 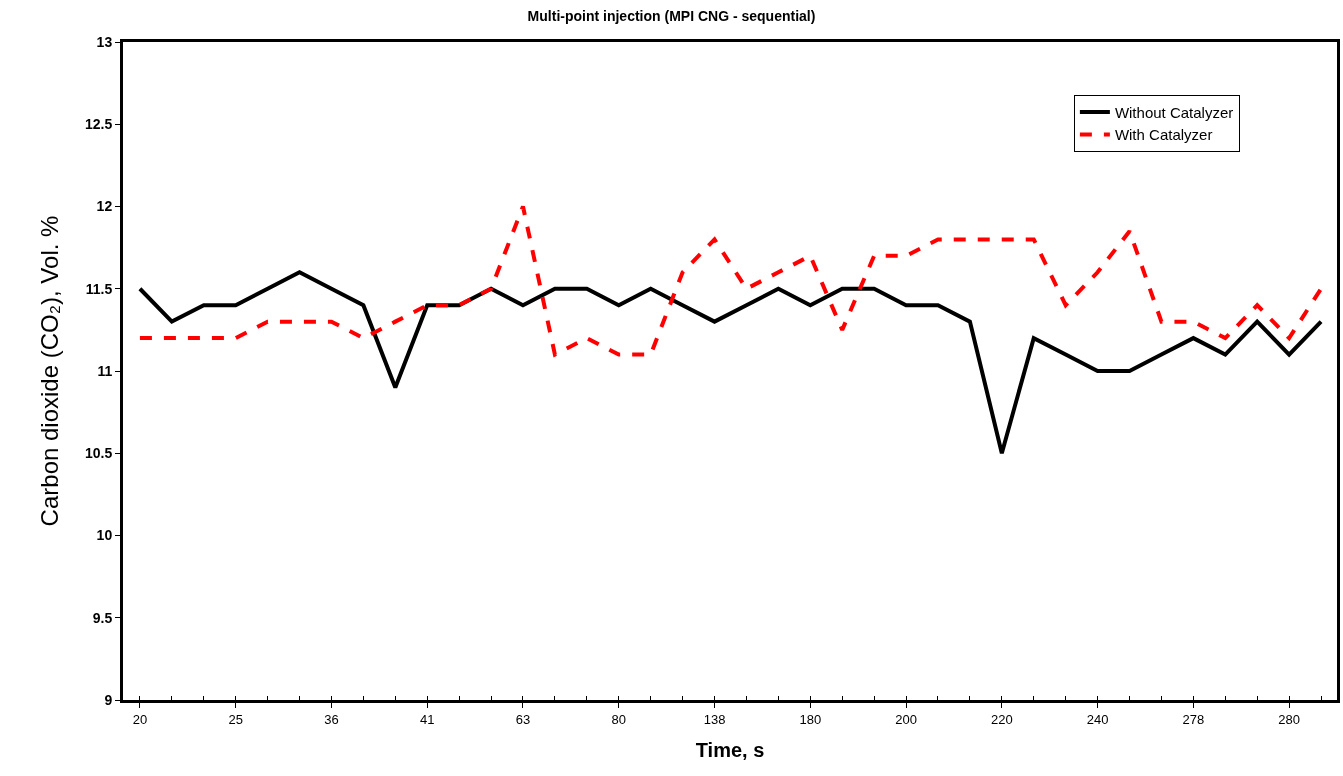 I want to click on legend-label: Without Catalyzer, so click(x=1174, y=112).